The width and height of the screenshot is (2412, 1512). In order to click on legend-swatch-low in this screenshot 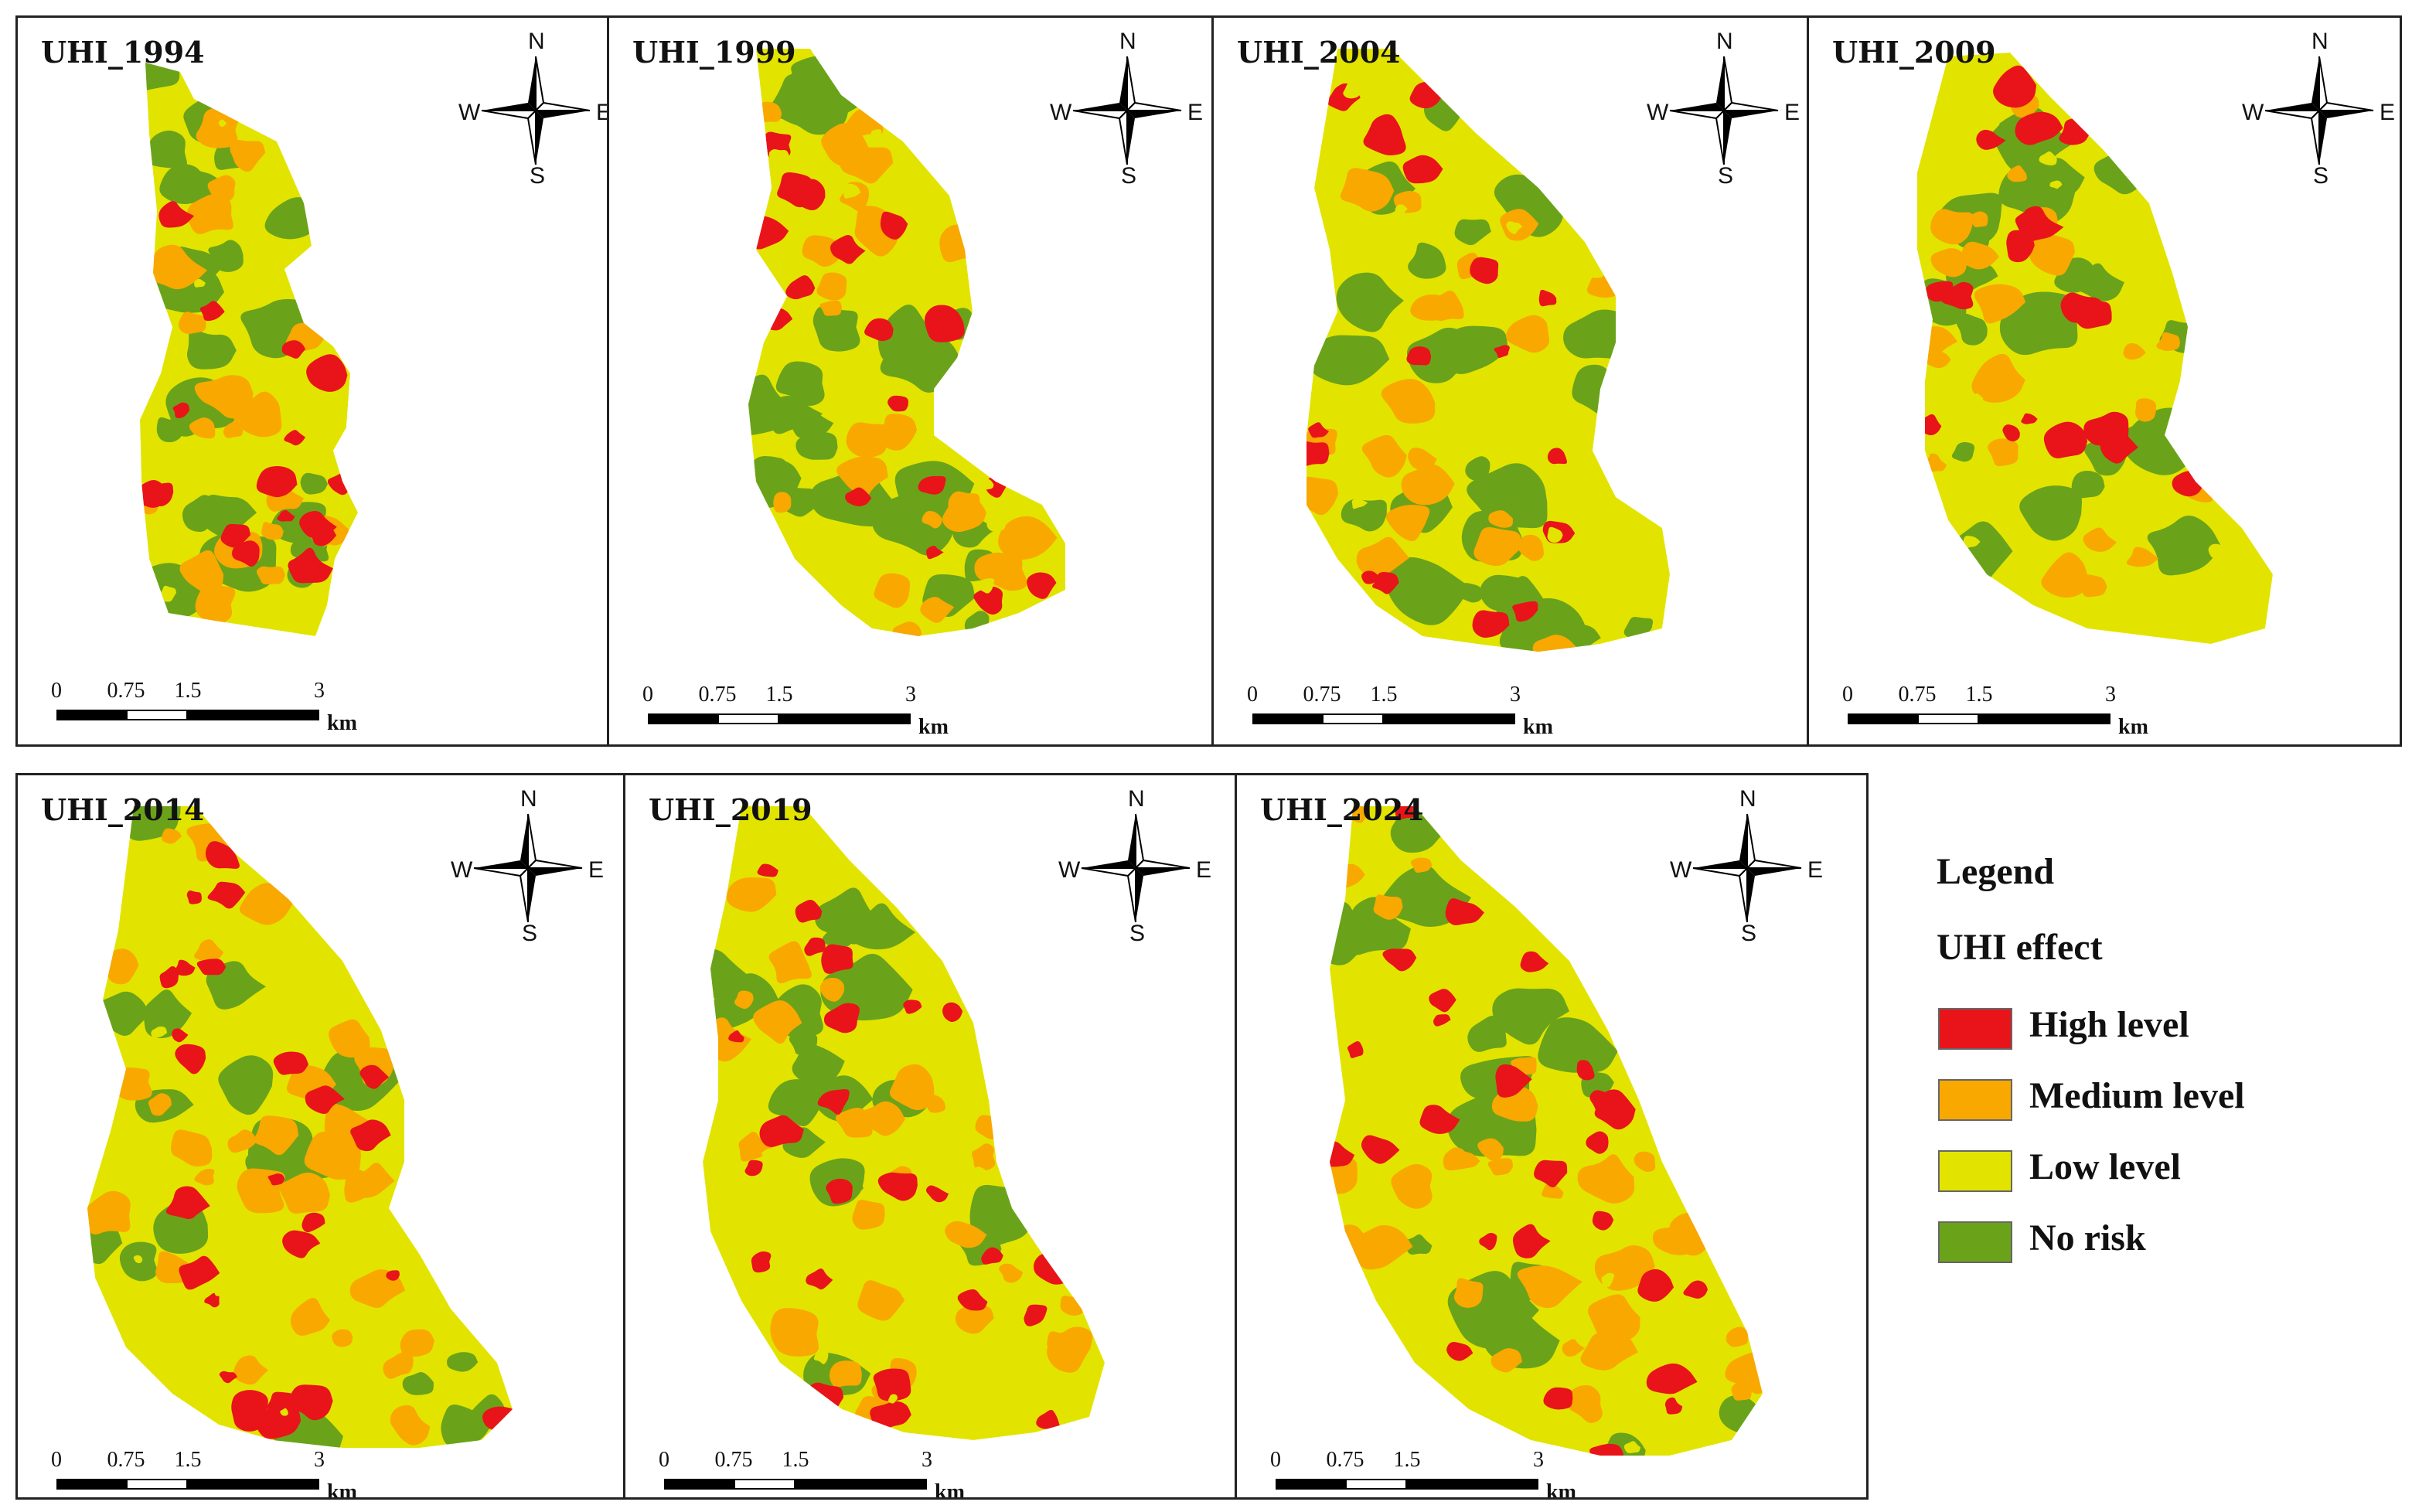, I will do `click(1975, 1171)`.